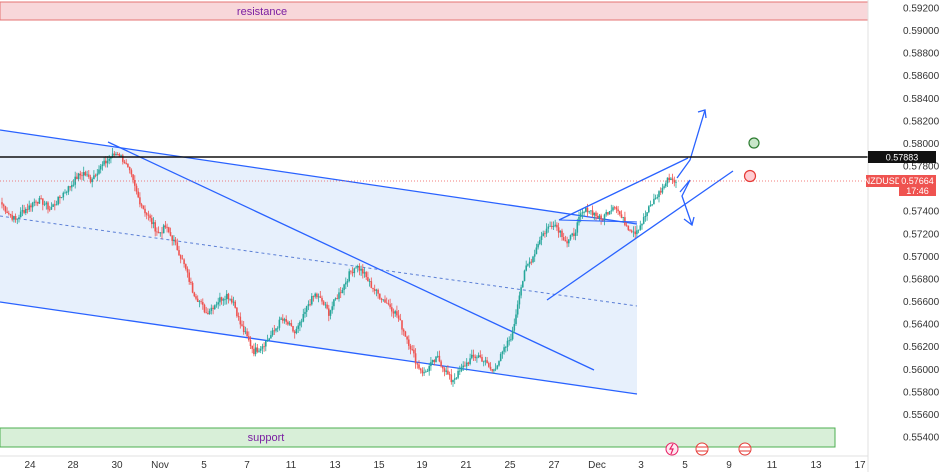 This screenshot has width=941, height=472. I want to click on bearish-arrow-path, so click(686, 202).